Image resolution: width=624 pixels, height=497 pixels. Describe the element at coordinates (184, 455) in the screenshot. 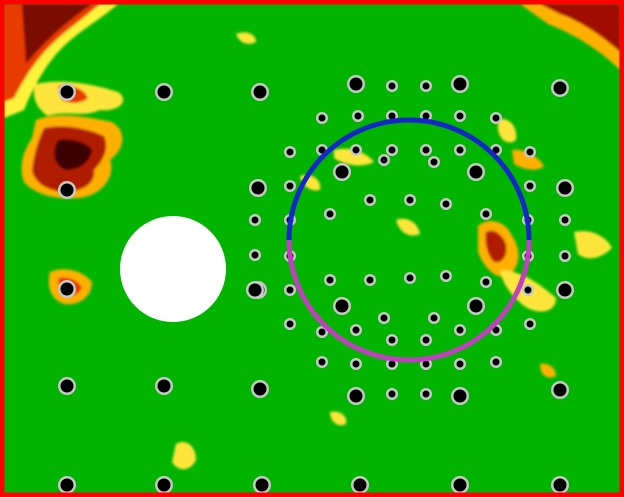

I see `heat-patch-bottom-small` at that location.